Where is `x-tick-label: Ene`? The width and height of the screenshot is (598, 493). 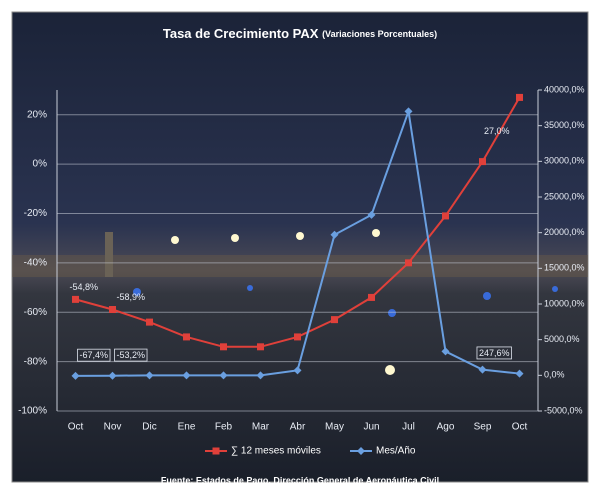
x-tick-label: Ene is located at coordinates (187, 427).